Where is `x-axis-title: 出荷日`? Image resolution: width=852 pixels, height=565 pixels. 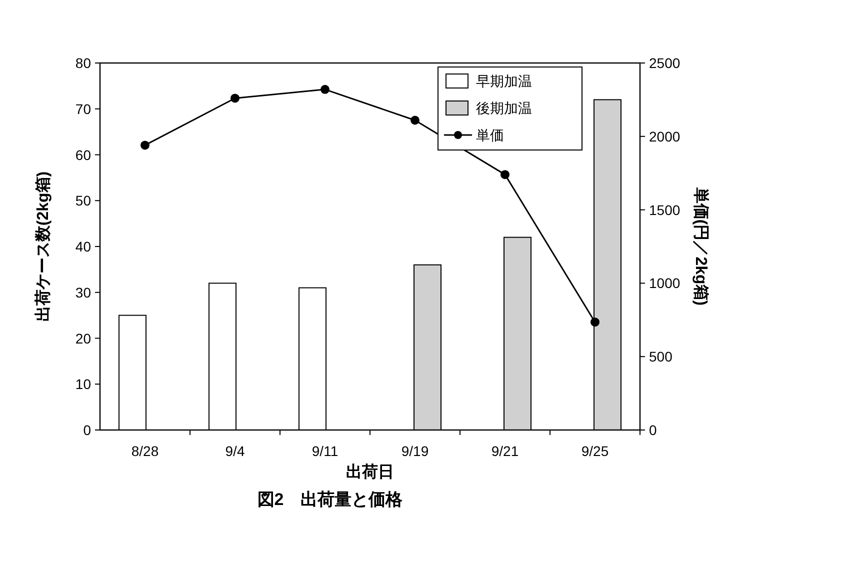 x-axis-title: 出荷日 is located at coordinates (370, 472).